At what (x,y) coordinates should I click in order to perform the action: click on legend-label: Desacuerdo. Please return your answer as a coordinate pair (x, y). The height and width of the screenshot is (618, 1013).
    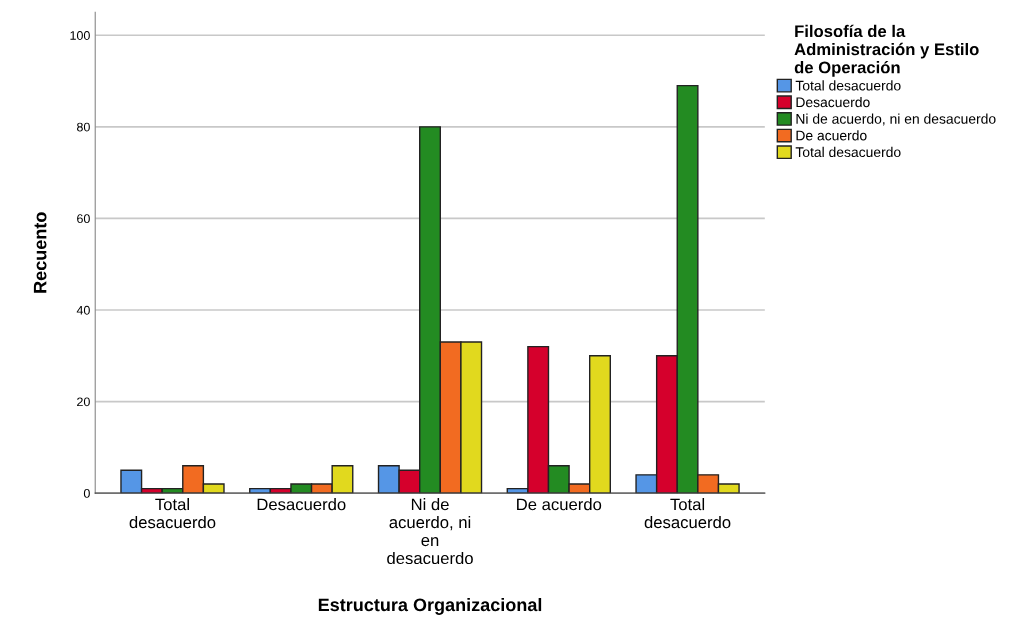
    Looking at the image, I should click on (833, 102).